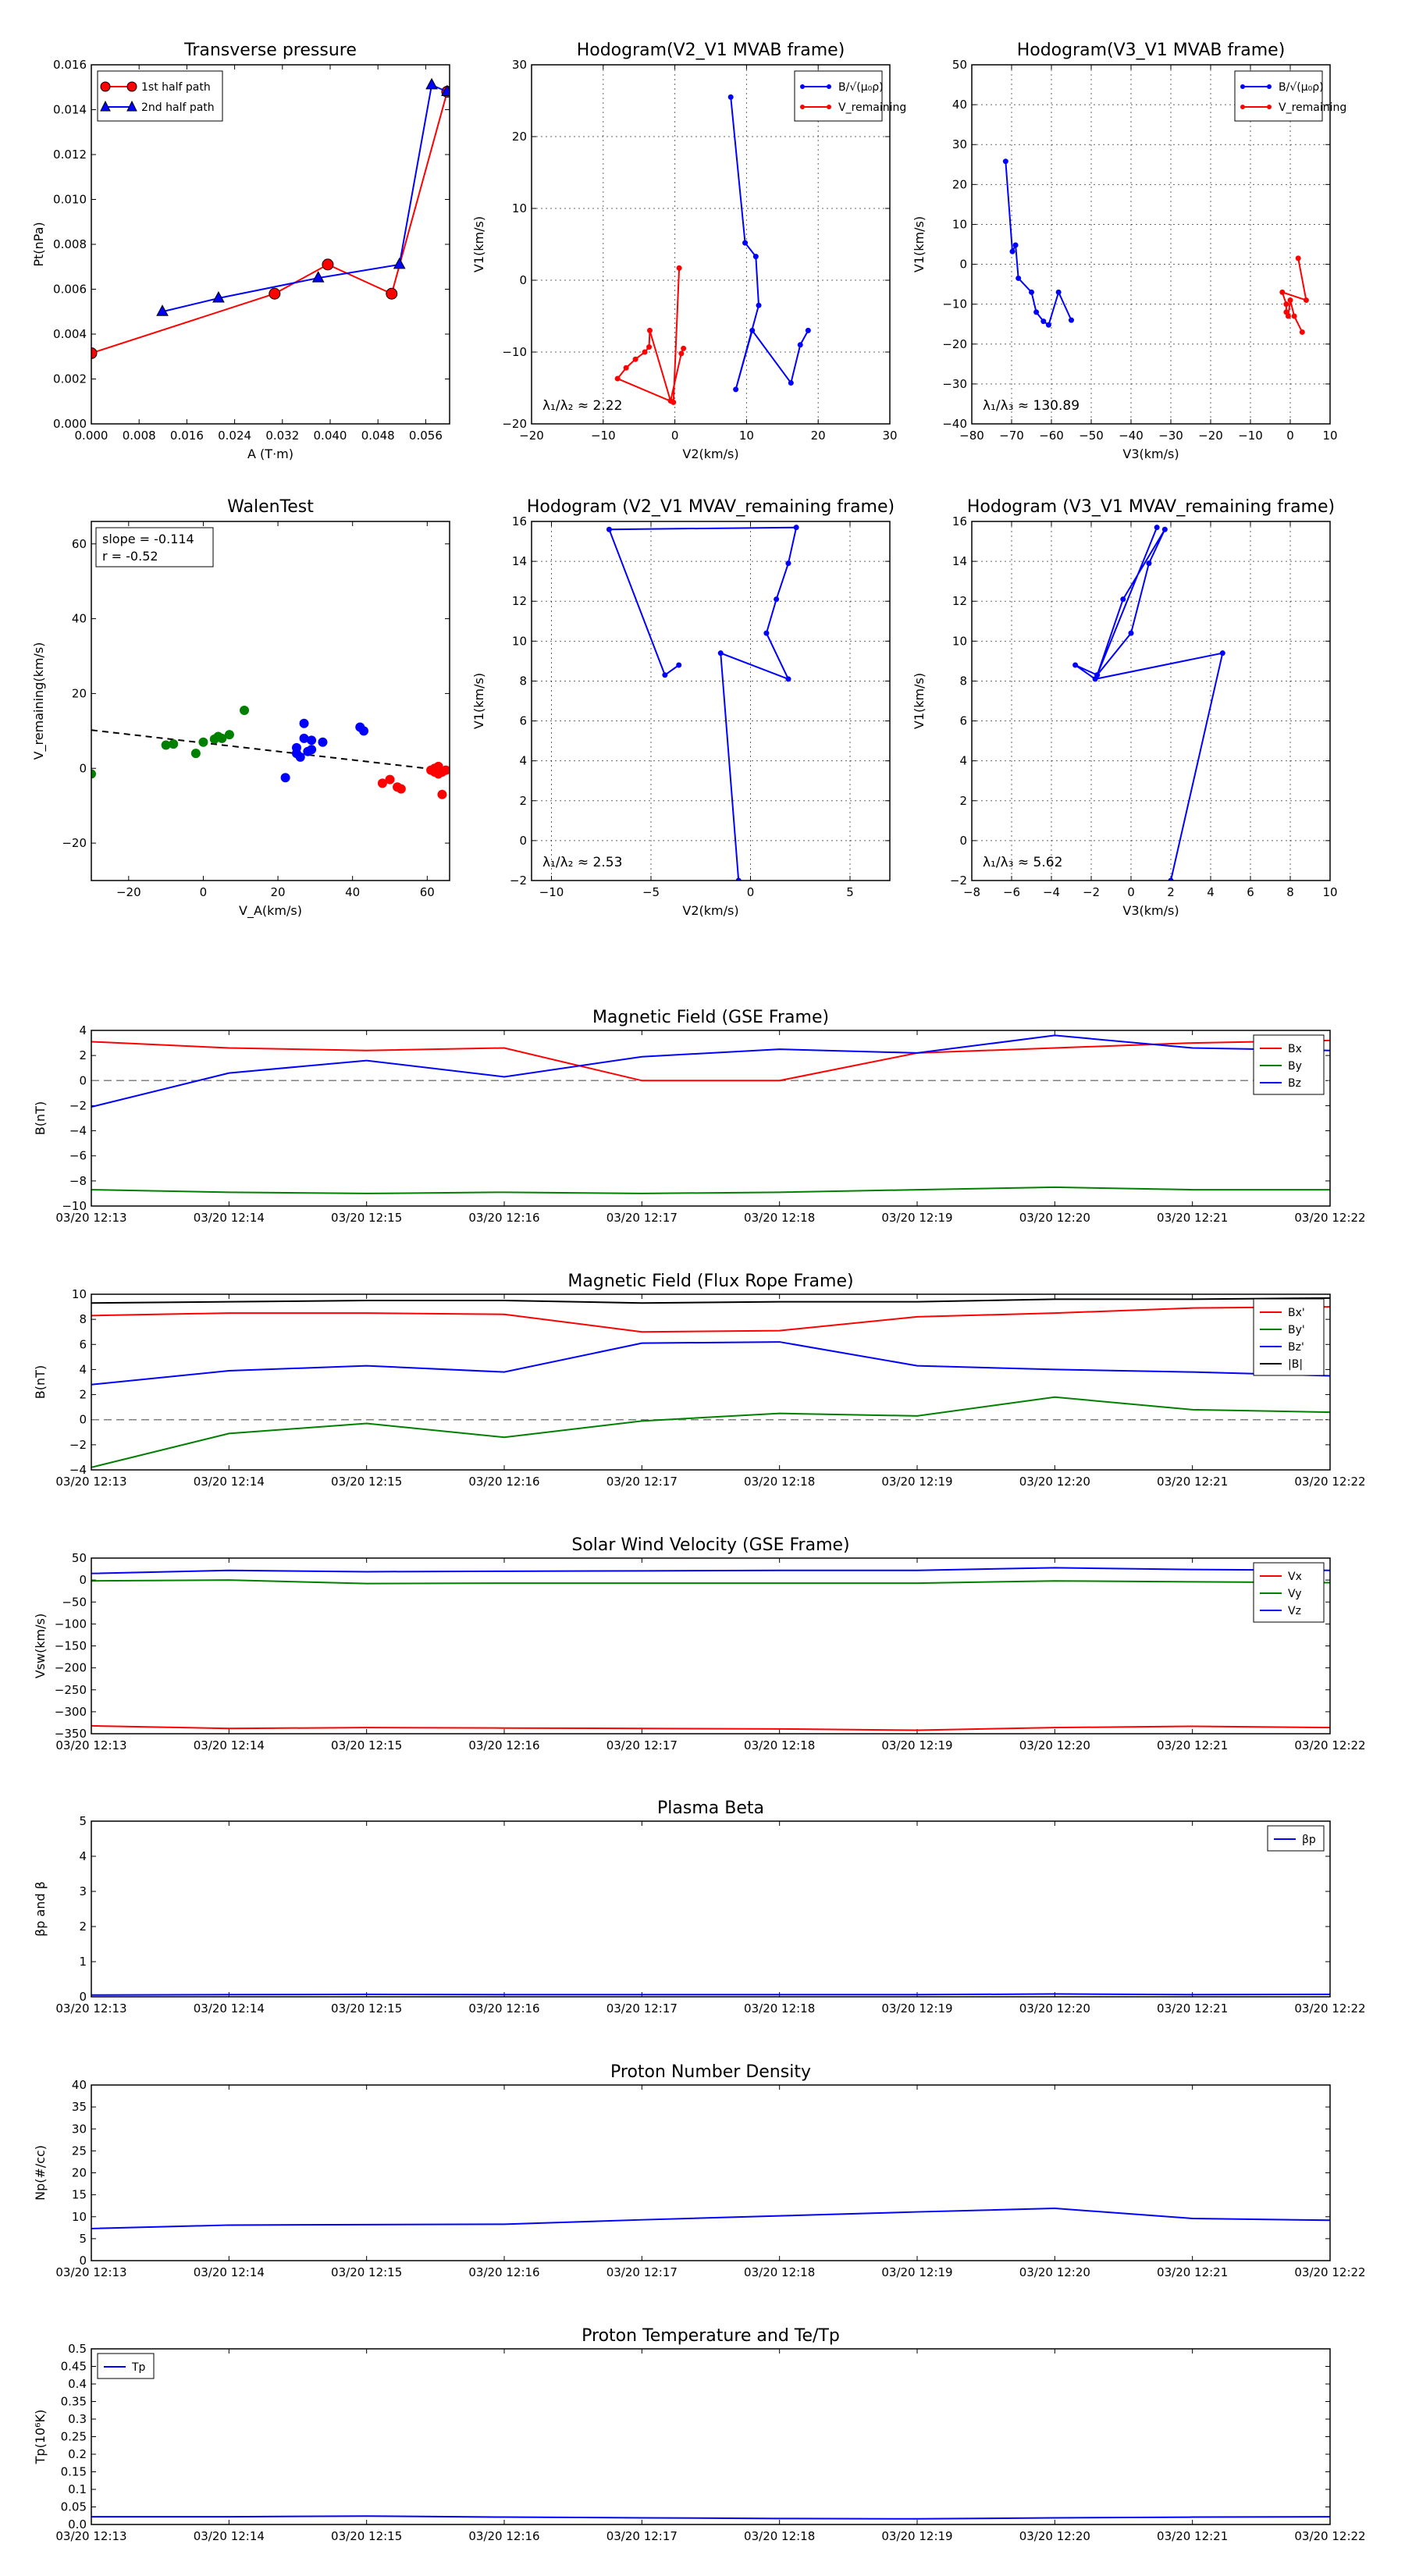 The image size is (1405, 2576). Describe the element at coordinates (128, 892) in the screenshot. I see `x-tick-label: −20` at that location.